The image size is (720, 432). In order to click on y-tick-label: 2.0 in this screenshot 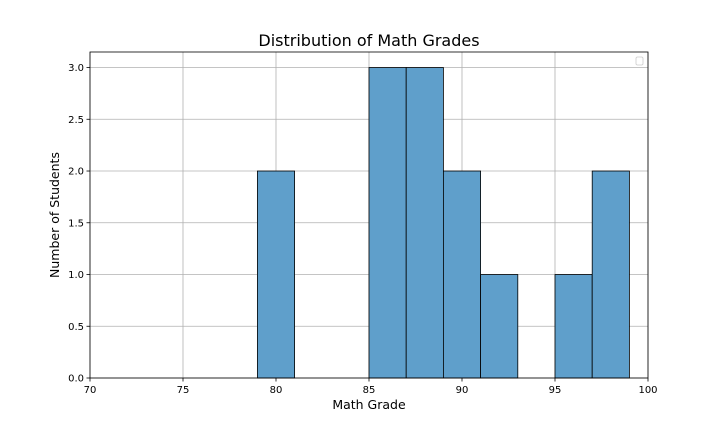, I will do `click(76, 172)`.